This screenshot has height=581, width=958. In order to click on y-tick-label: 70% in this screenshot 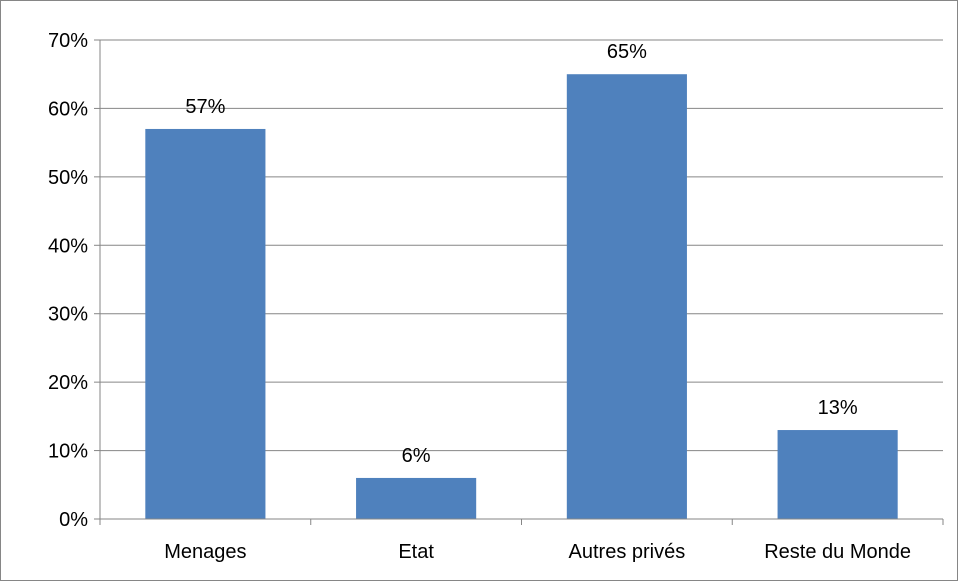, I will do `click(68, 41)`.